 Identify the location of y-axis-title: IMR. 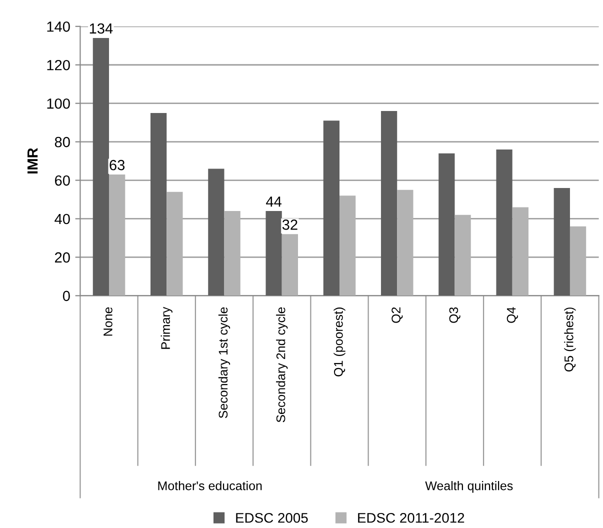
(33, 161).